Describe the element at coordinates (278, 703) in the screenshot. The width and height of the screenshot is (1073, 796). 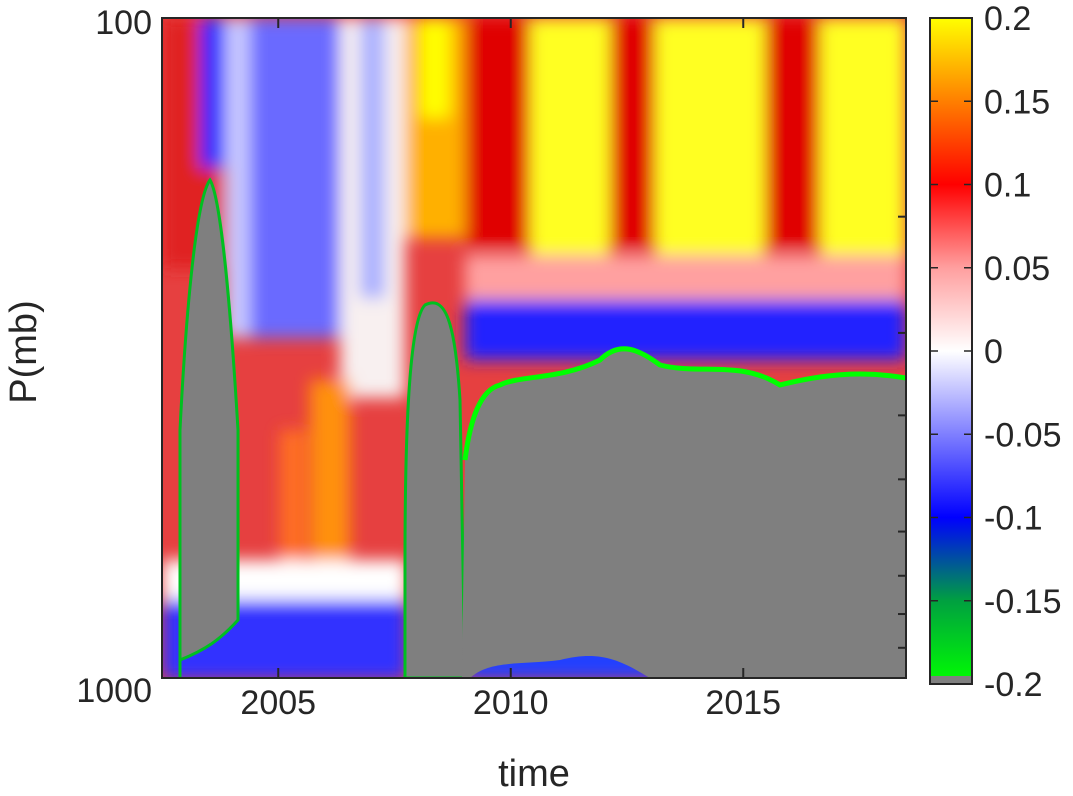
I see `x-tick-label: 2005` at that location.